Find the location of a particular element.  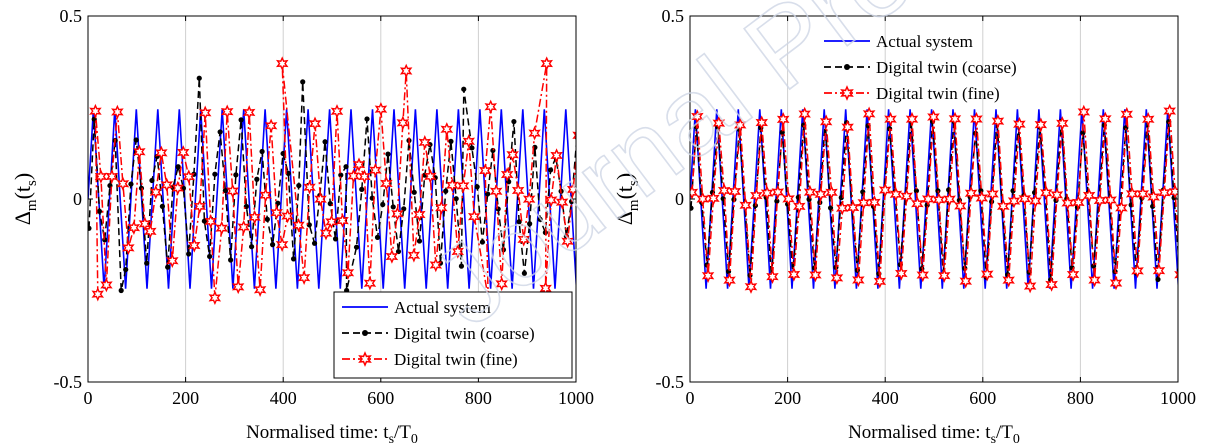

y-tick-label: 0 is located at coordinates (77, 199).